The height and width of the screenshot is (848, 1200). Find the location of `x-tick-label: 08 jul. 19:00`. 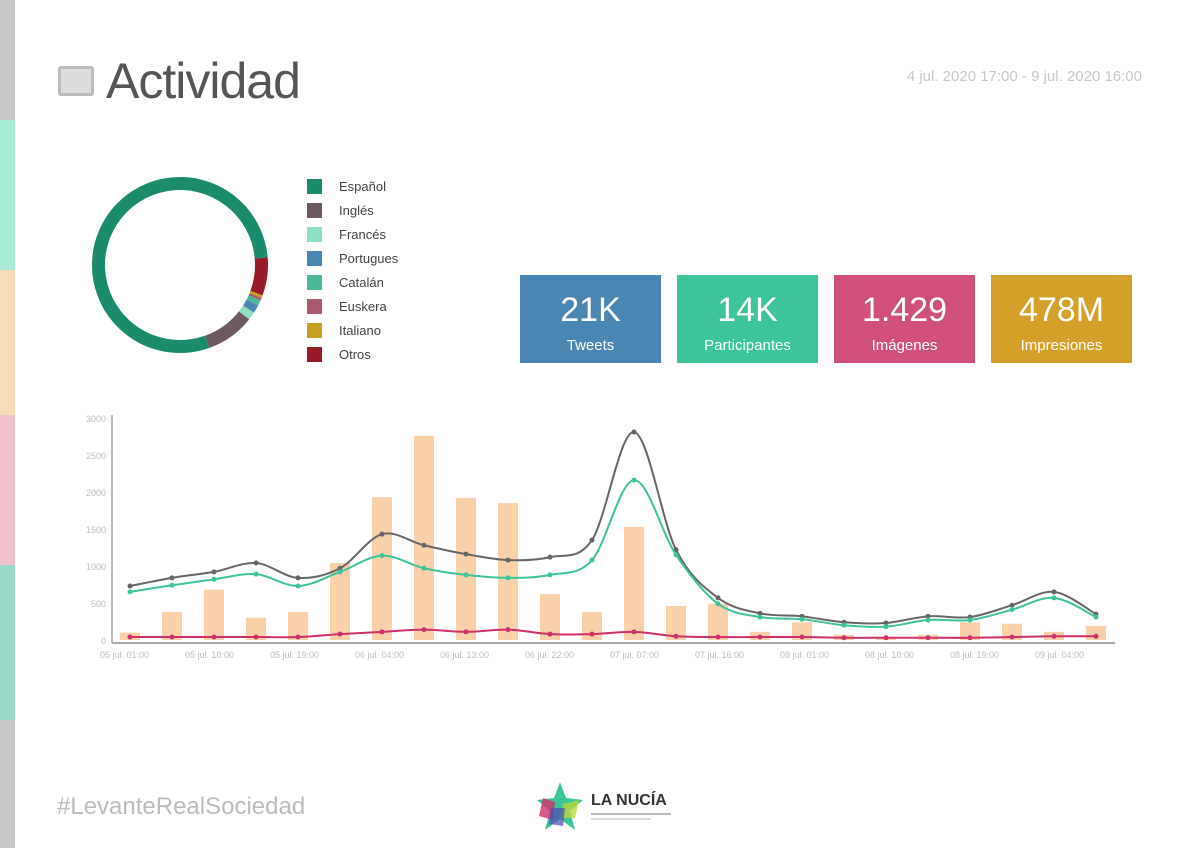

x-tick-label: 08 jul. 19:00 is located at coordinates (974, 655).